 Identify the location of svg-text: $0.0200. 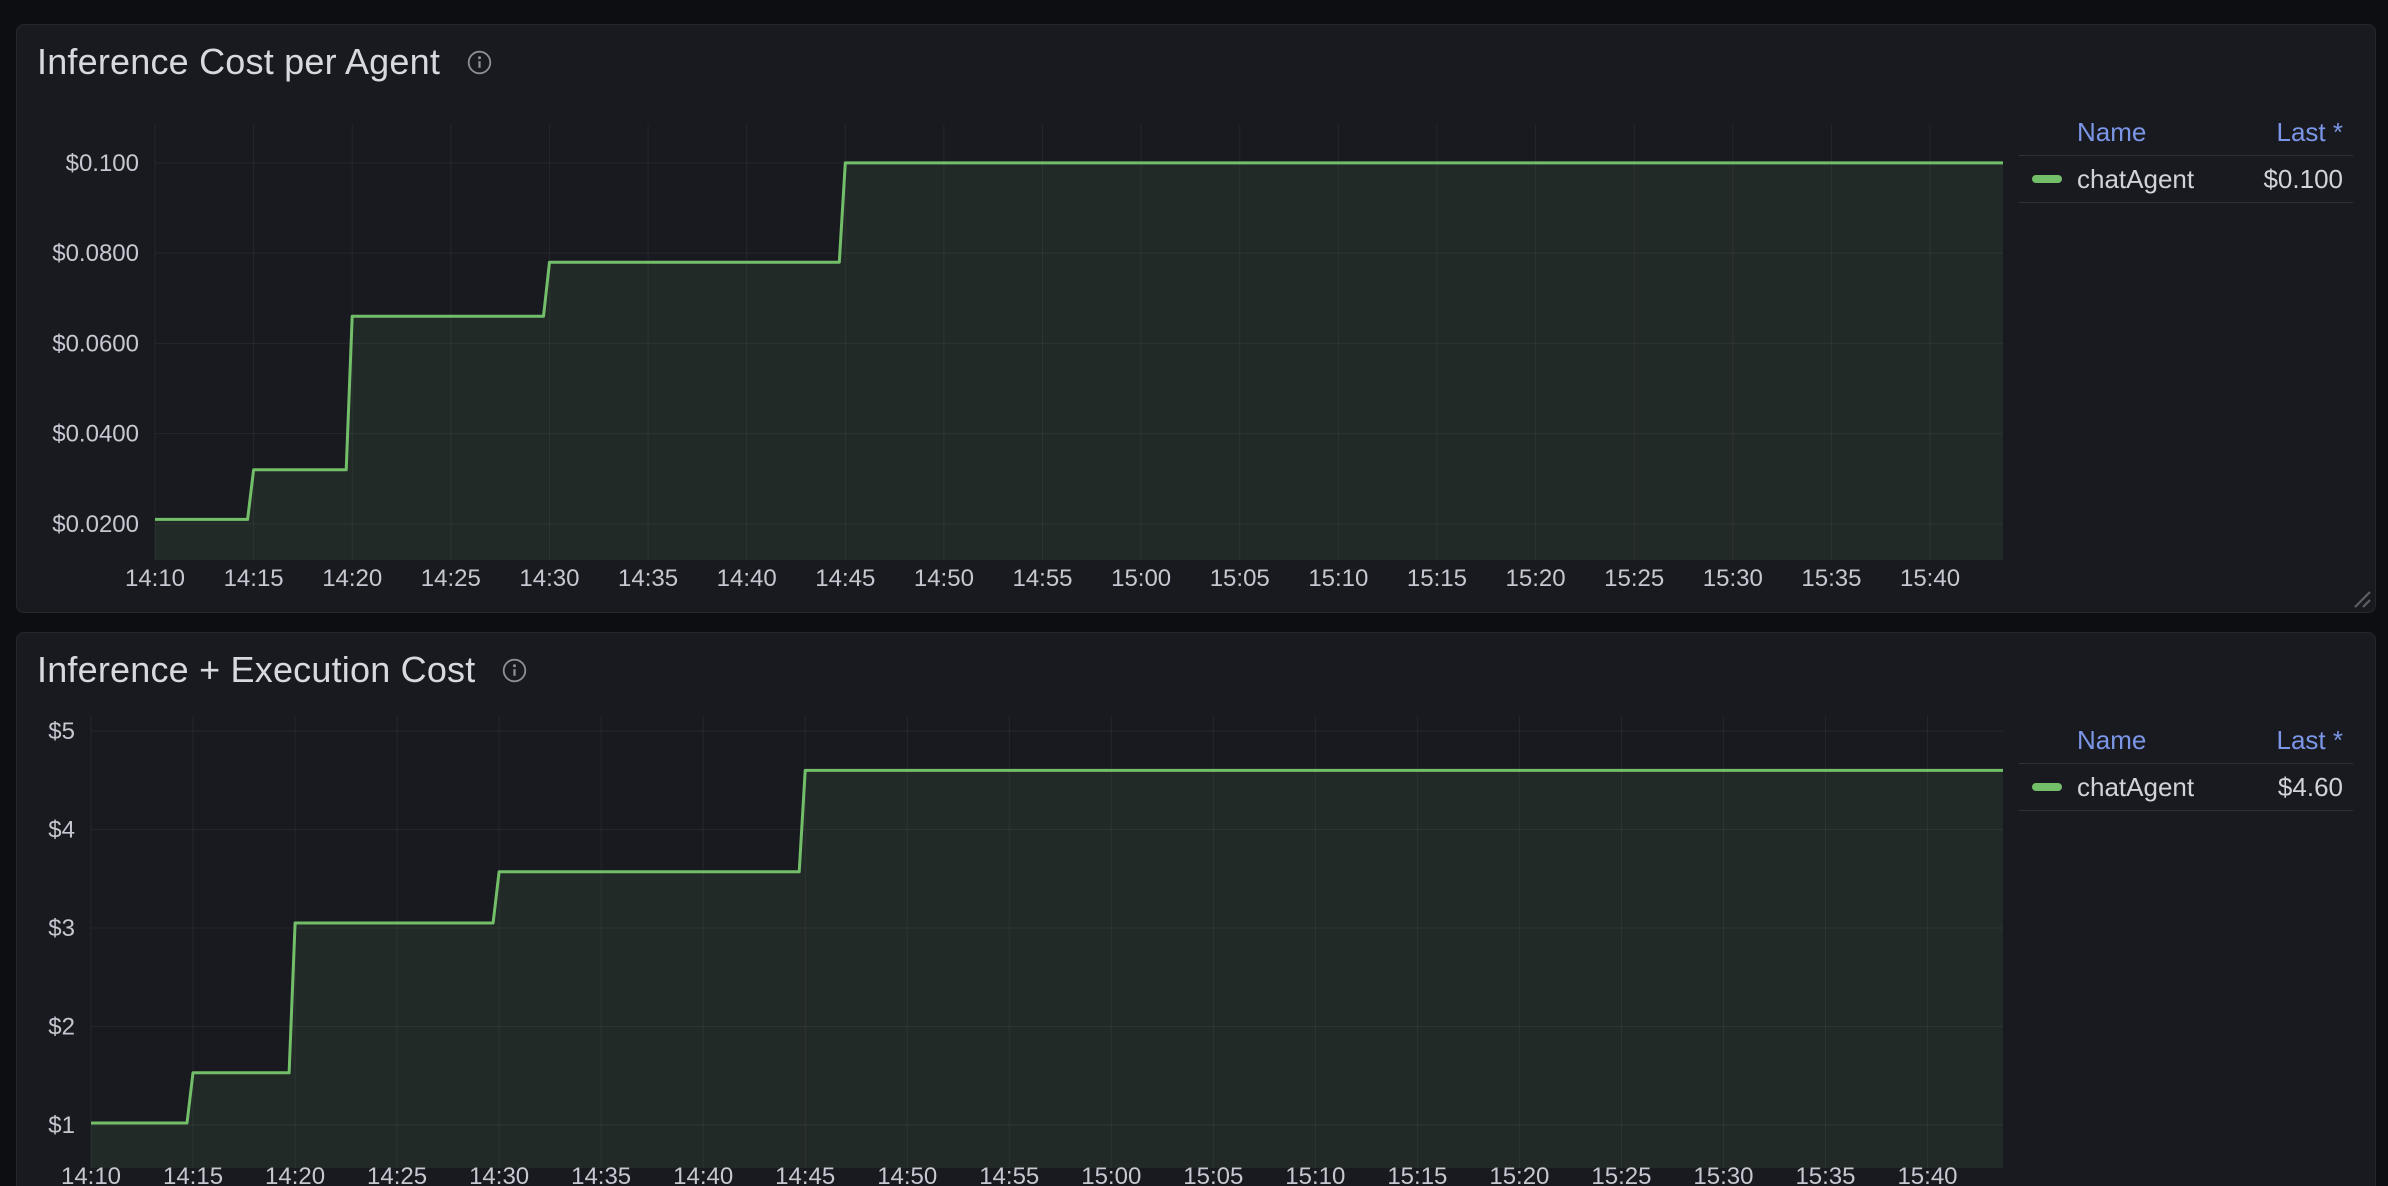
(95, 524).